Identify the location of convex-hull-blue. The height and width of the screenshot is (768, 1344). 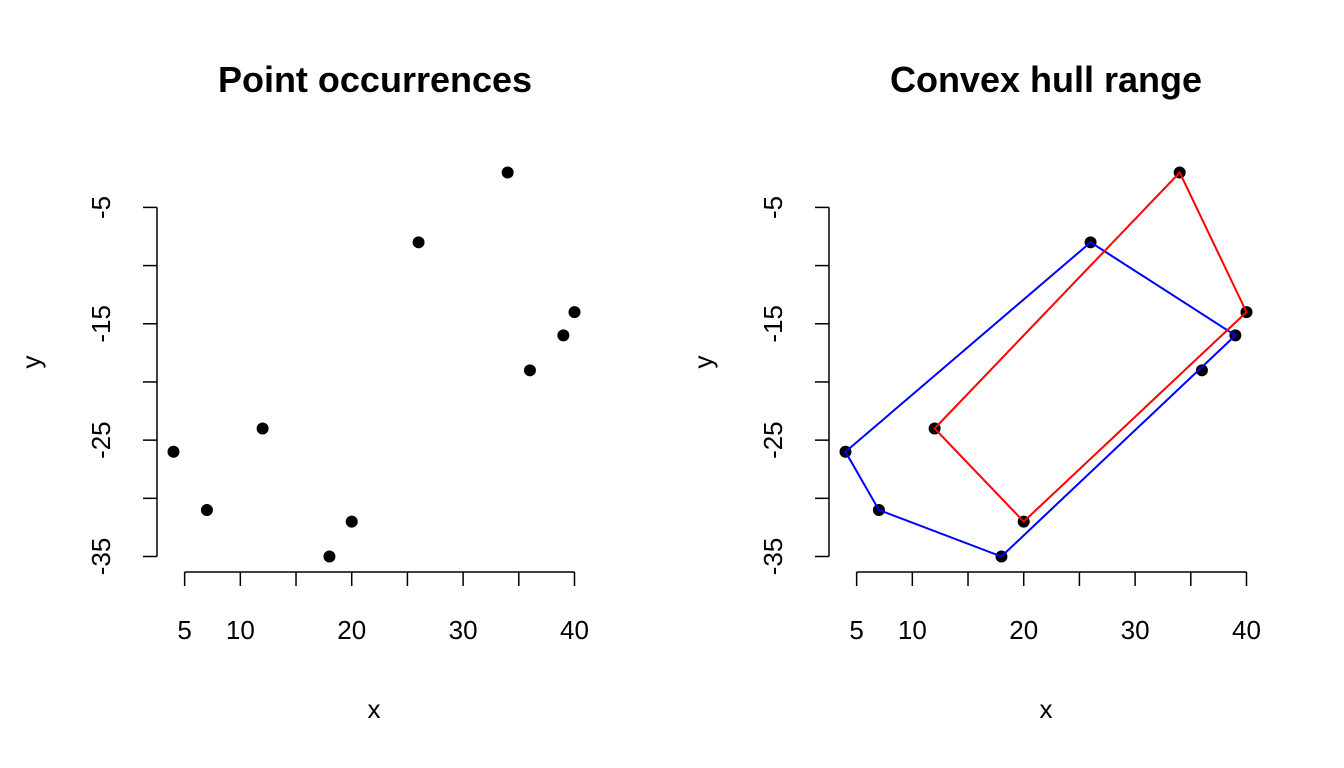
(1041, 399).